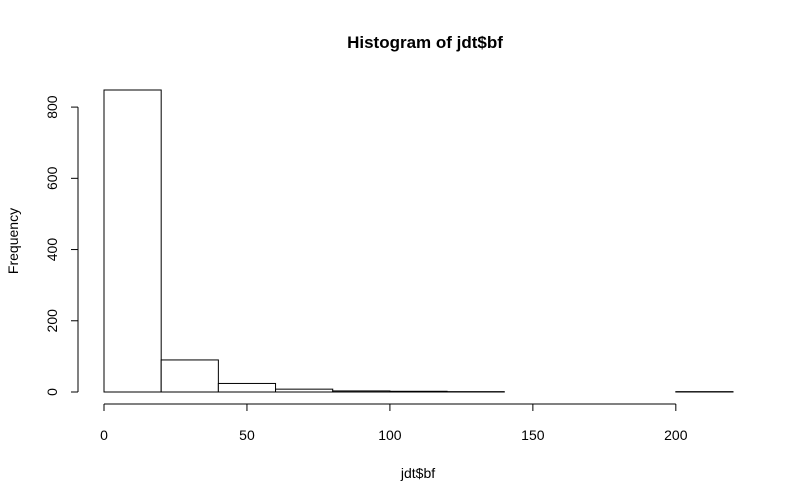  What do you see at coordinates (61, 245) in the screenshot?
I see `y-axis: 0 200 400 600 800` at bounding box center [61, 245].